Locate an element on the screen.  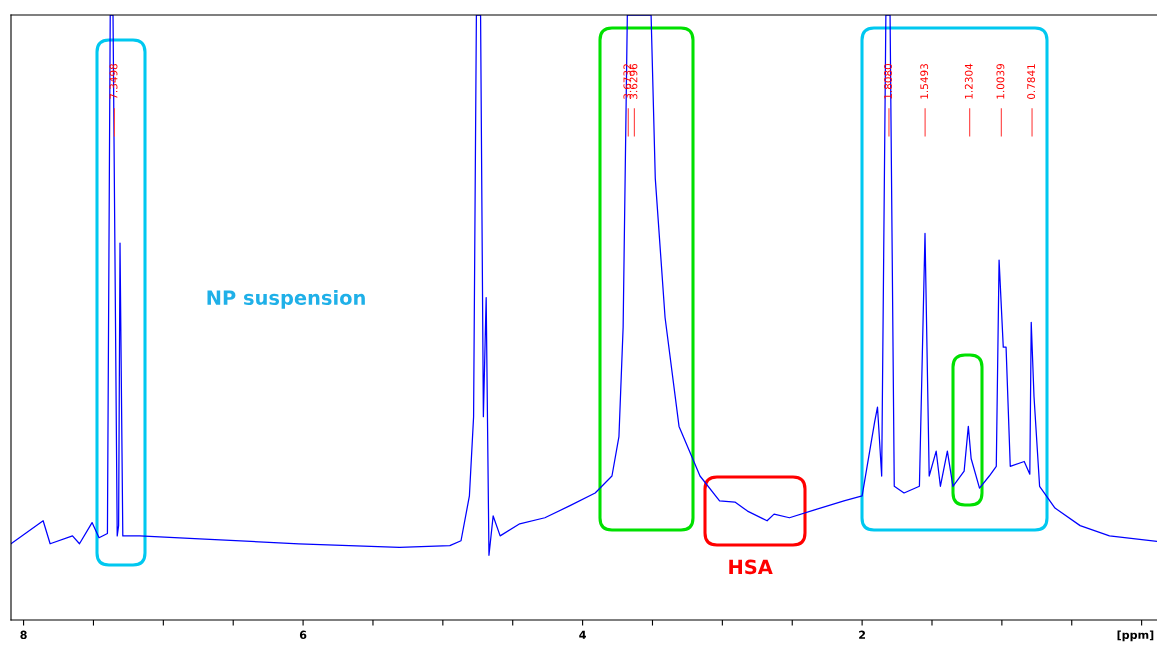
x-tick-label: 2 is located at coordinates (862, 634).